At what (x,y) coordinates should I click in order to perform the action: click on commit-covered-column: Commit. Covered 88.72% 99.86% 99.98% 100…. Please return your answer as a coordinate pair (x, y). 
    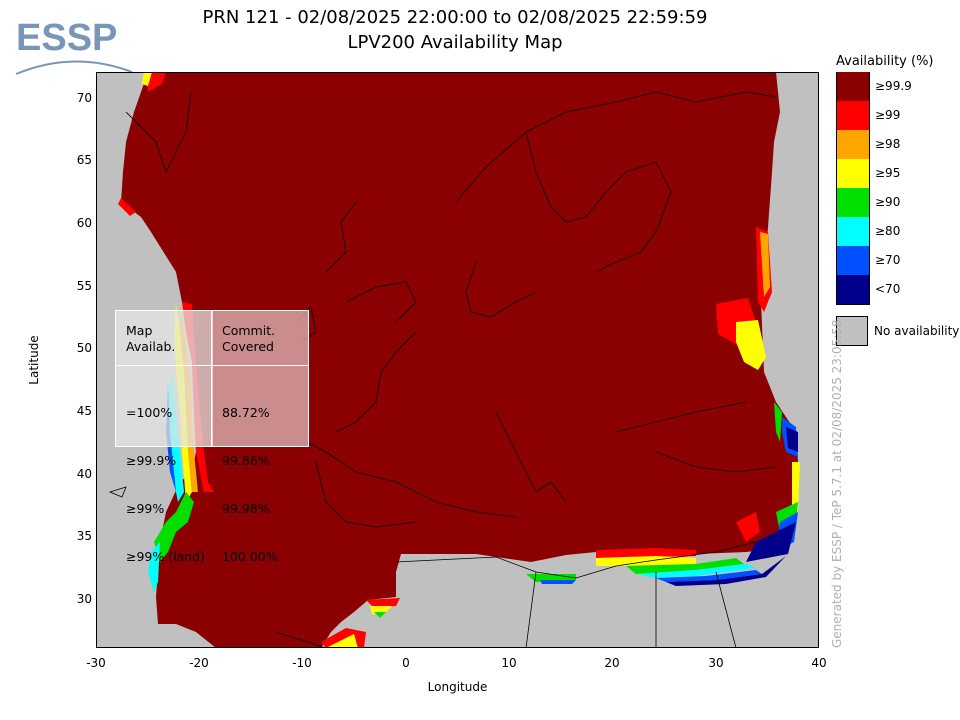
    Looking at the image, I should click on (260, 437).